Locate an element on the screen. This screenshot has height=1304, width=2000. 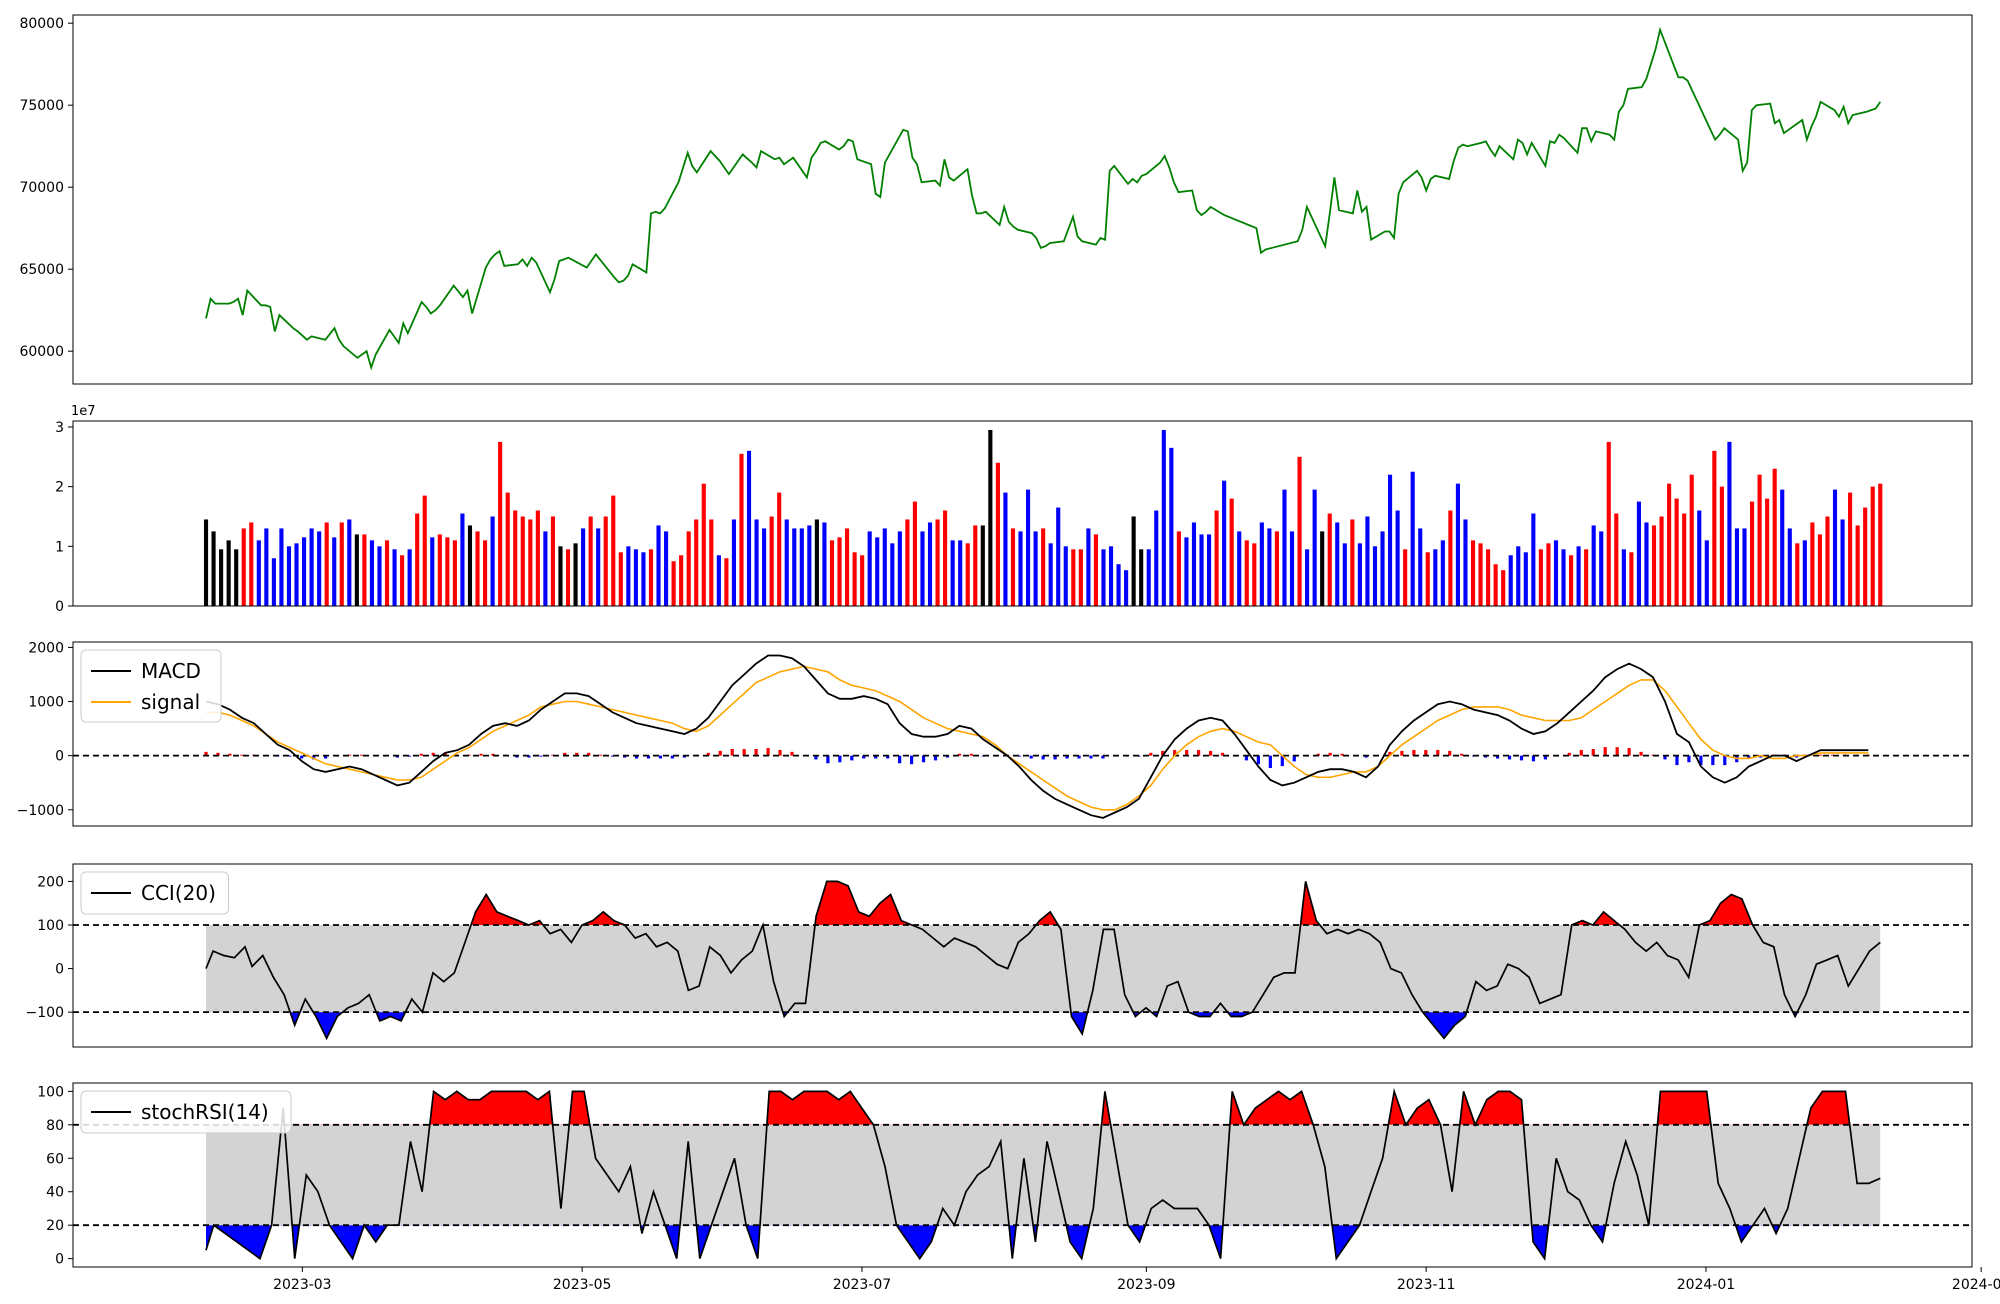
macd-panel-frame is located at coordinates (1022, 734).